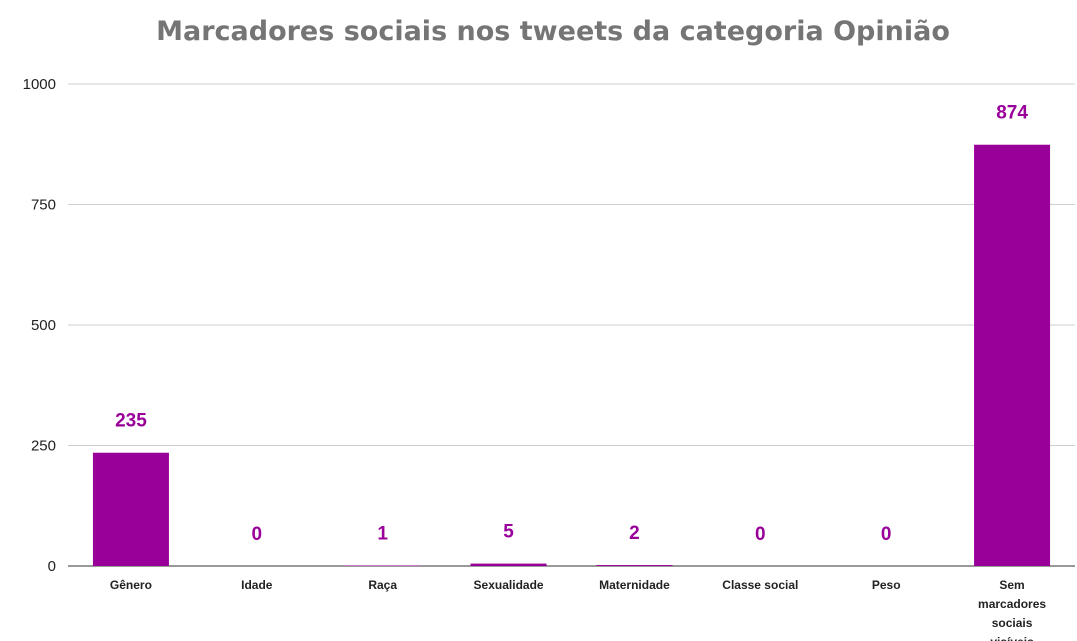  I want to click on x-tick-label: Idade, so click(257, 585).